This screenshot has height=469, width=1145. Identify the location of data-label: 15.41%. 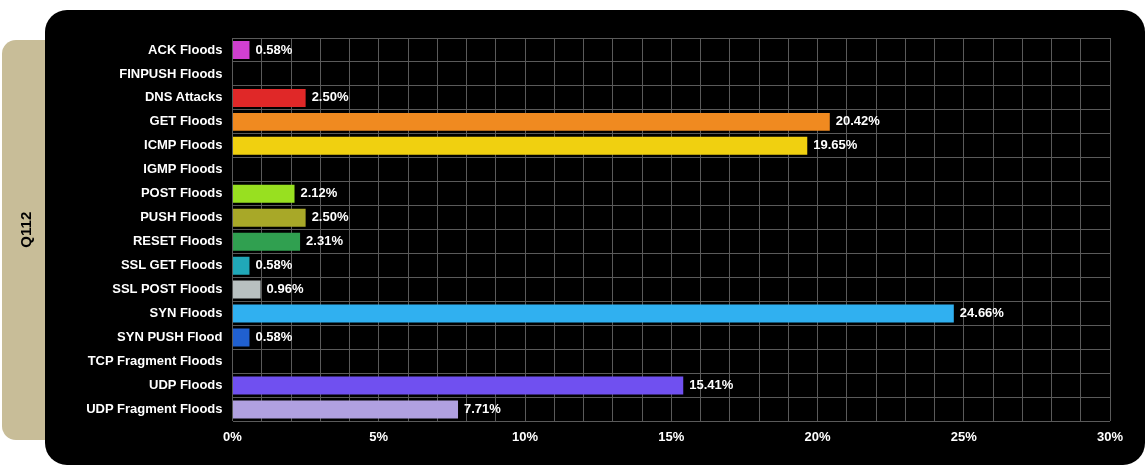
(711, 385).